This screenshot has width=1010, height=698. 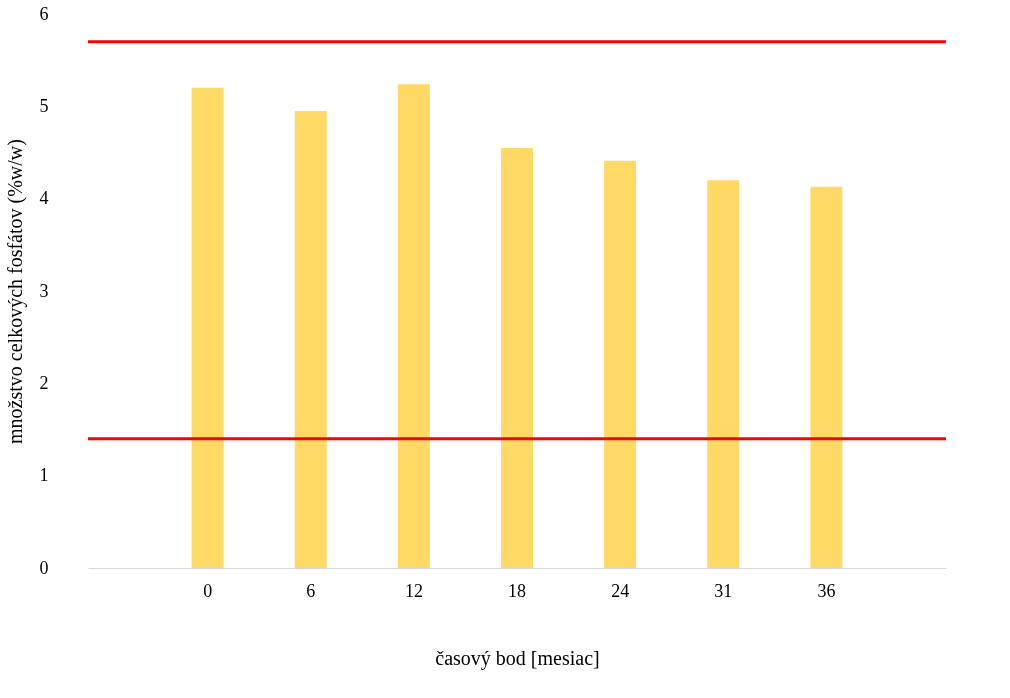 I want to click on y-axis-title: množstvo celkových fosfátov (%w/w), so click(x=15, y=291).